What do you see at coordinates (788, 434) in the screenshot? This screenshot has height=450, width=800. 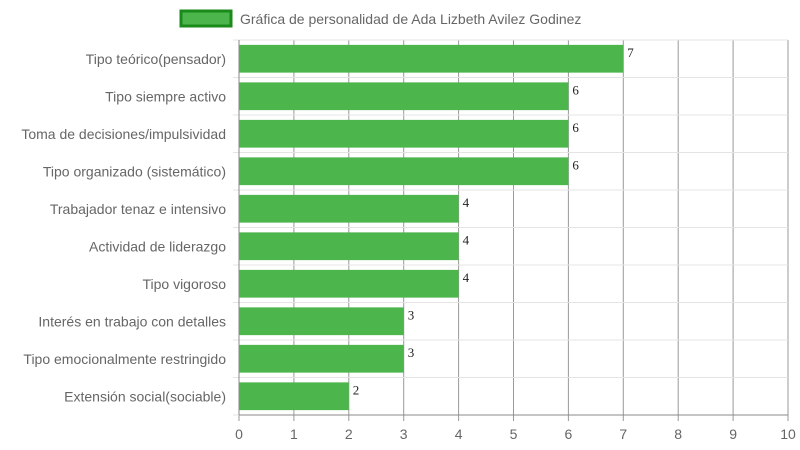 I see `x-tick-label: 10` at bounding box center [788, 434].